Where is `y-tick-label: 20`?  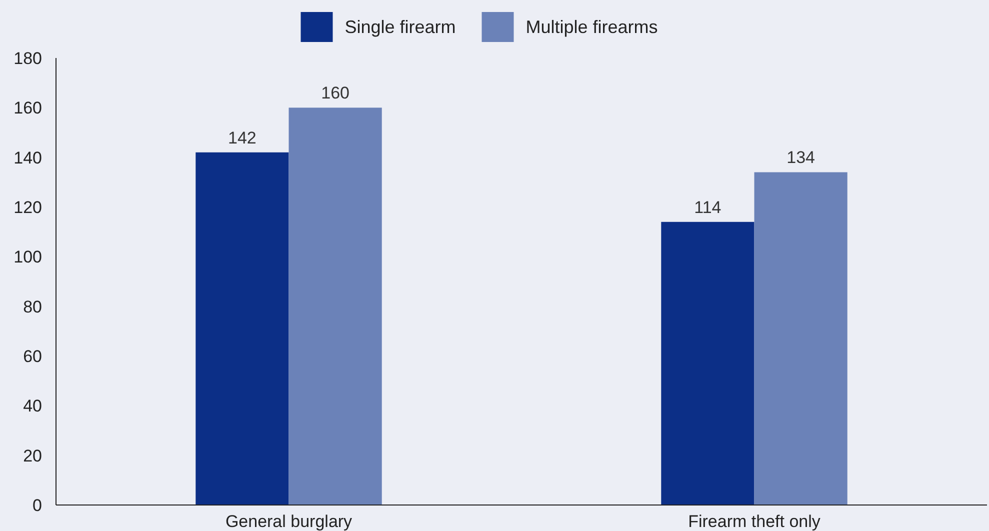 y-tick-label: 20 is located at coordinates (32, 456).